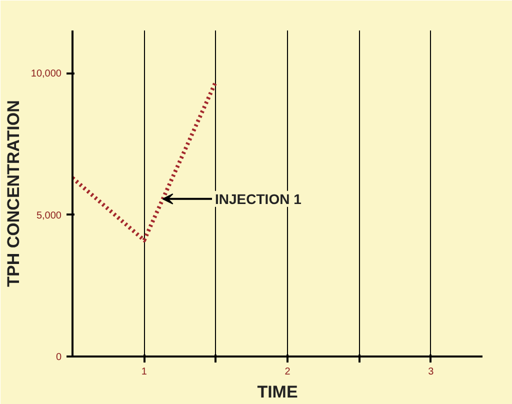  I want to click on x-tick-label: 1, so click(144, 372).